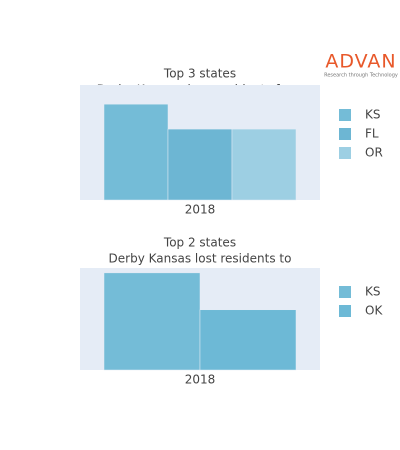 Image resolution: width=400 pixels, height=450 pixels. Describe the element at coordinates (199, 74) in the screenshot. I see `chart-title: Top 3 states` at that location.